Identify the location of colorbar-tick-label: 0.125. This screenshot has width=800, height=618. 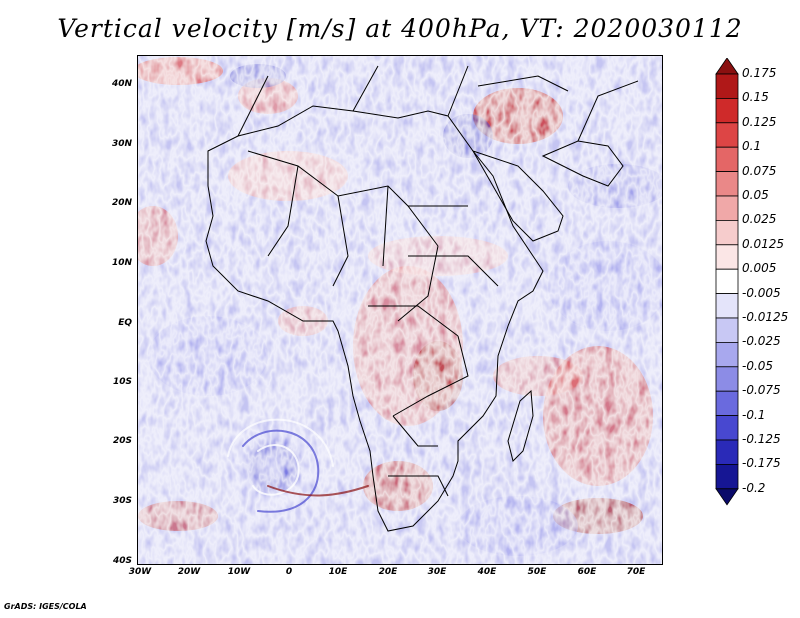
(759, 121).